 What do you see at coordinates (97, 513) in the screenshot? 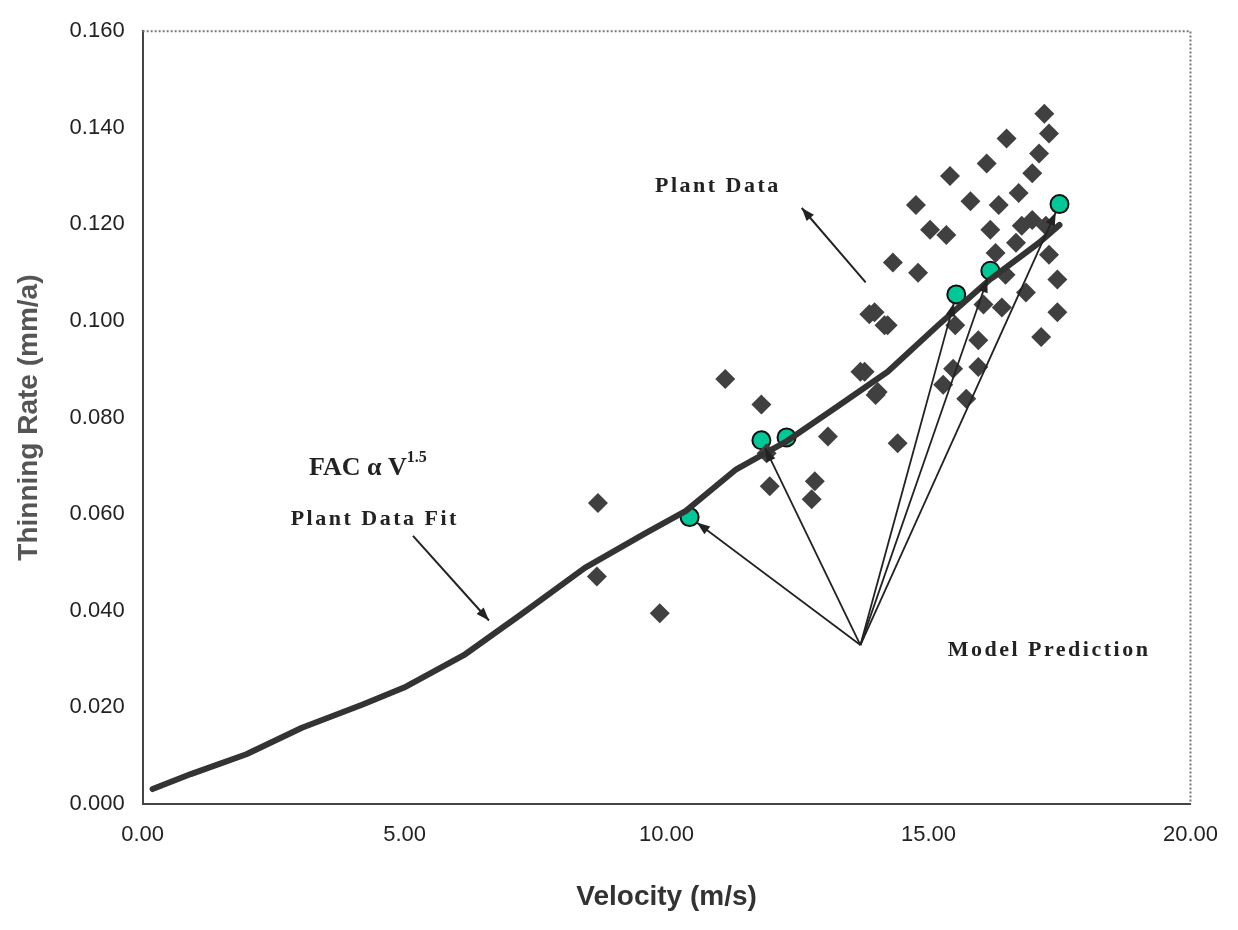
I see `y-tick-label: 0.060` at bounding box center [97, 513].